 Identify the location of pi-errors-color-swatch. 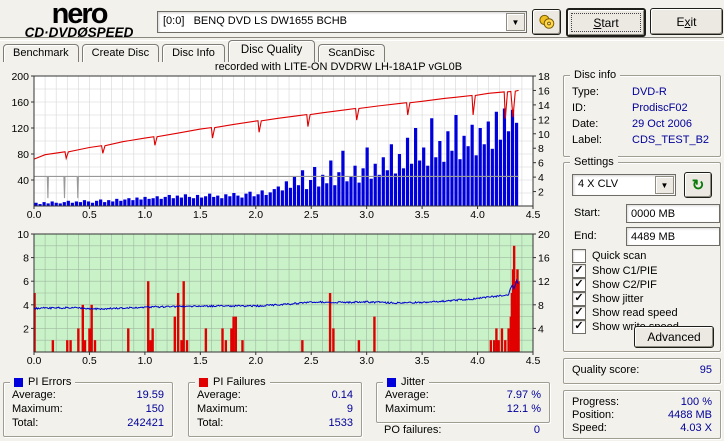
(18, 382).